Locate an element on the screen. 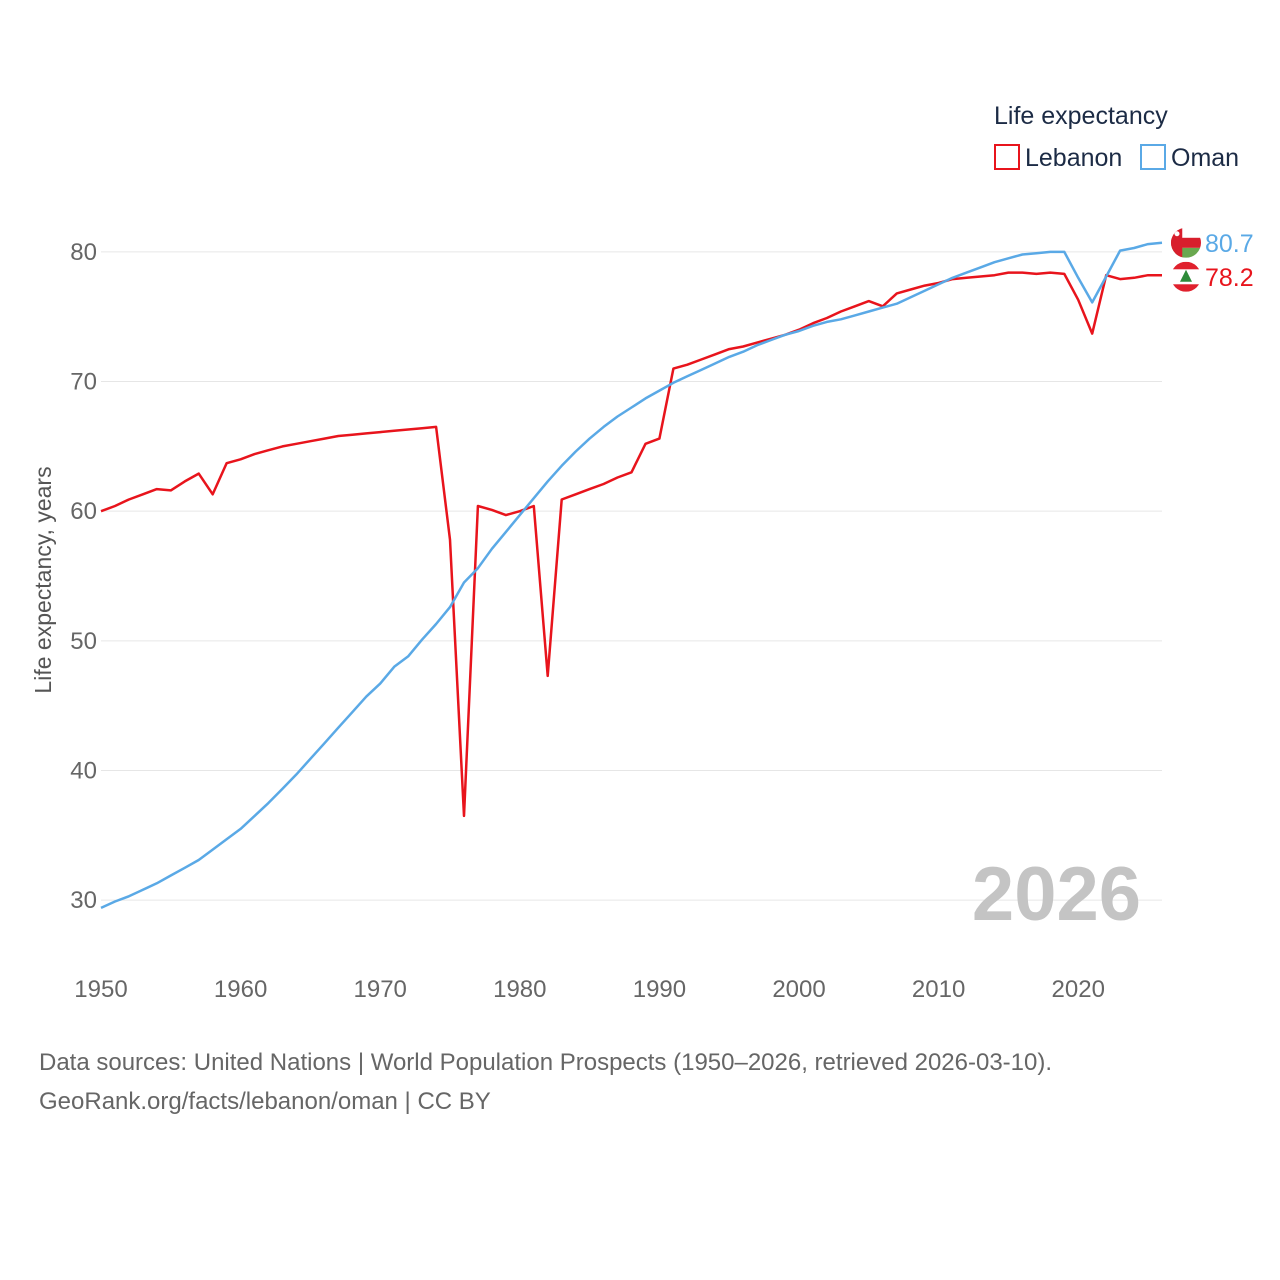  legend-title: Life expectancy is located at coordinates (1081, 116).